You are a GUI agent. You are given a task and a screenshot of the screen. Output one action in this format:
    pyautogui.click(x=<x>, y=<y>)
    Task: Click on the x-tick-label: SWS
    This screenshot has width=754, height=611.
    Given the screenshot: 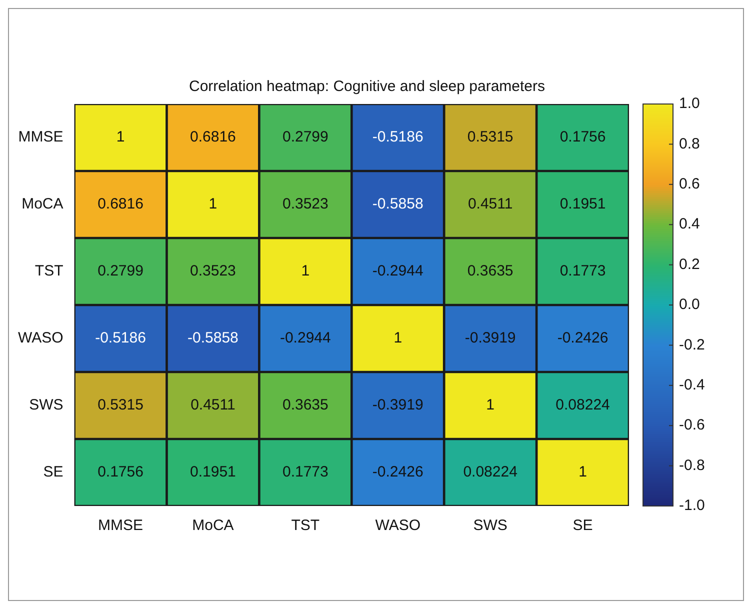 What is the action you would take?
    pyautogui.click(x=490, y=525)
    